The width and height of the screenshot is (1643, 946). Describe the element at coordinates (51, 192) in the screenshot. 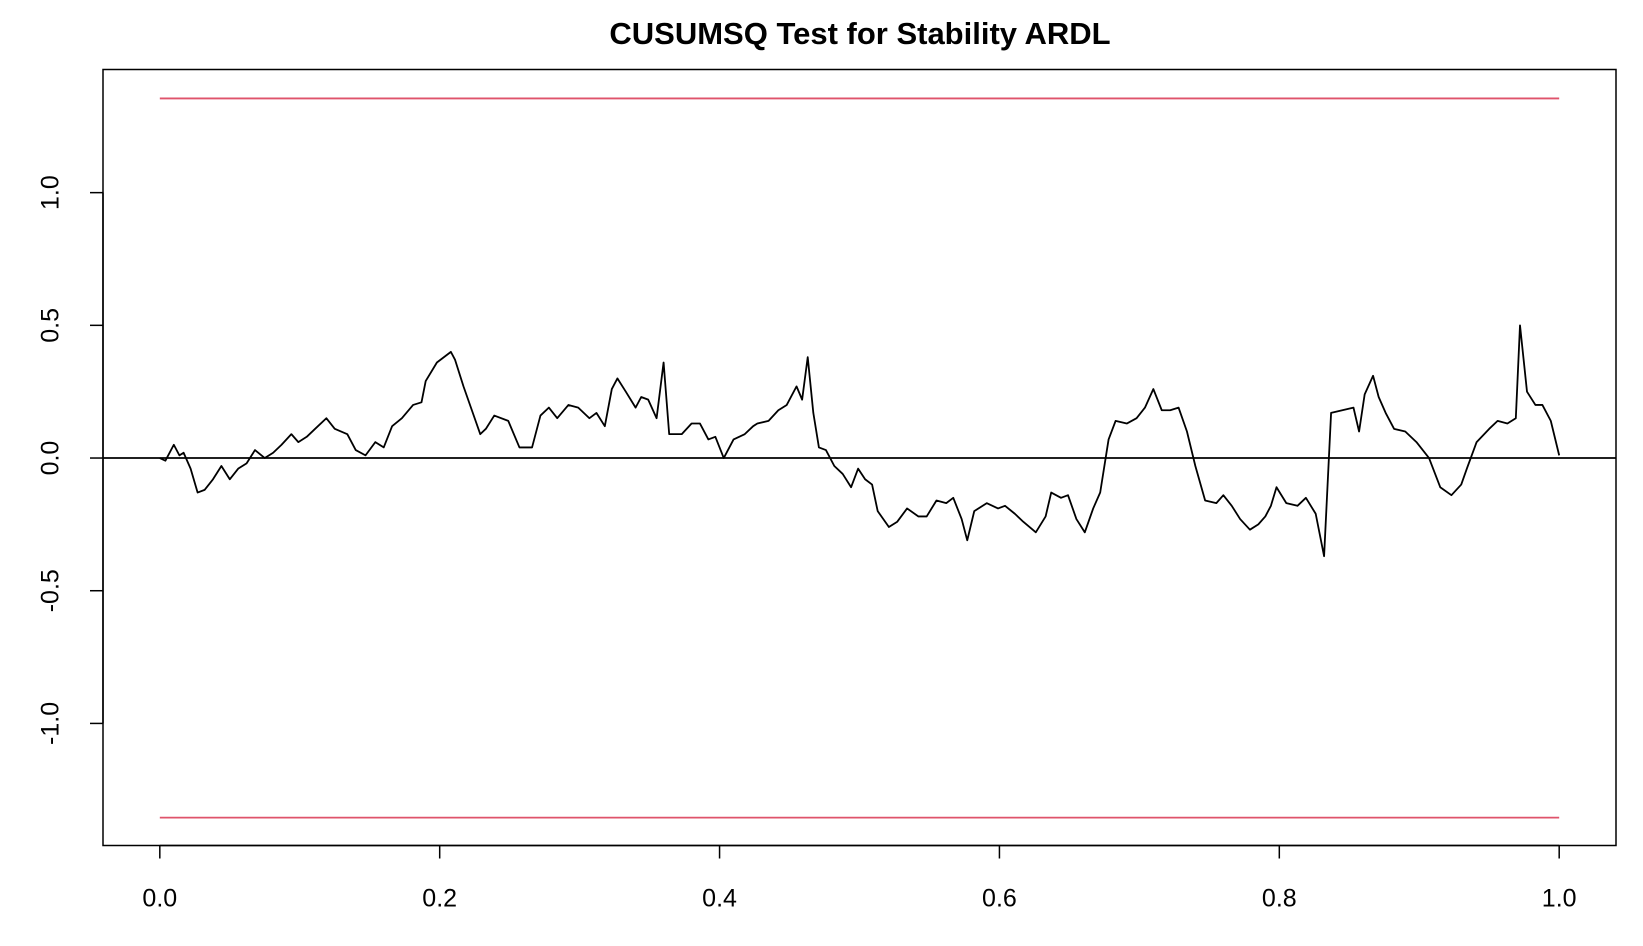

I see `y-tick-label: 1.0` at that location.